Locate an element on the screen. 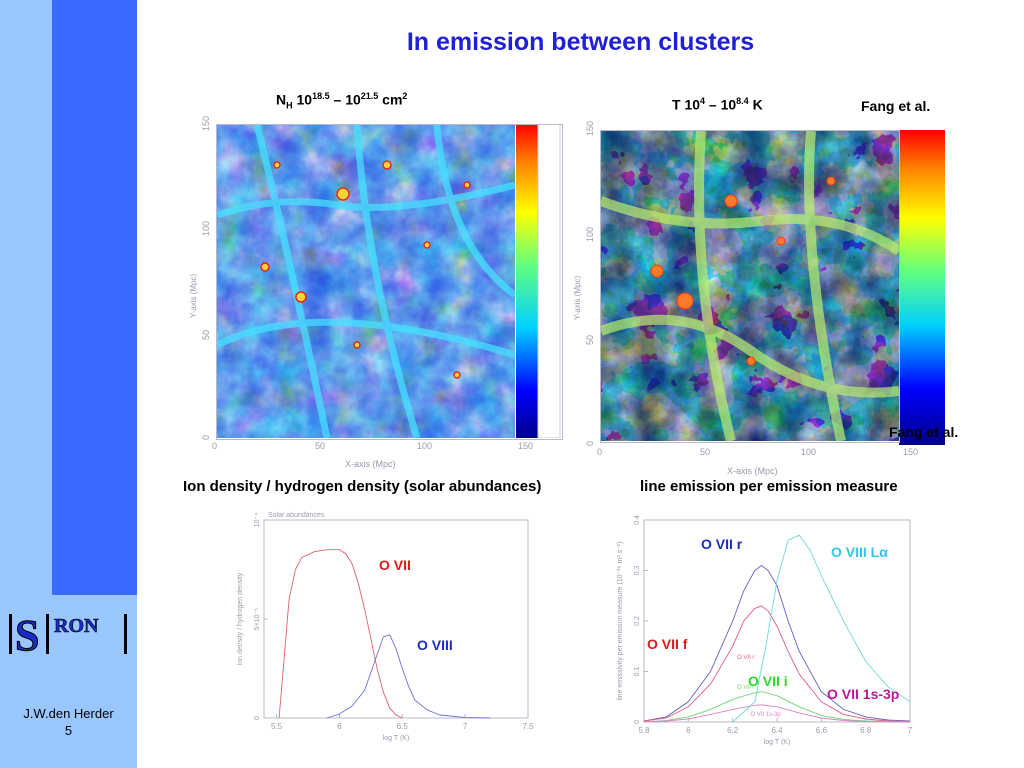 The width and height of the screenshot is (1024, 768). sron-logo: S RON is located at coordinates (69, 634).